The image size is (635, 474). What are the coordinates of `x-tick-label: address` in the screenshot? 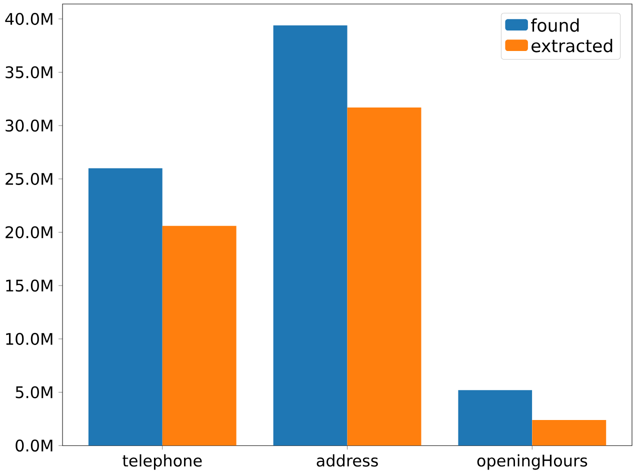 It's located at (347, 460).